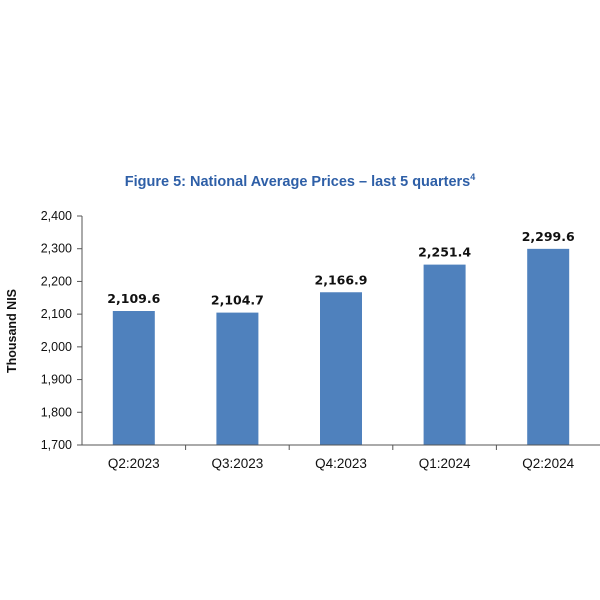  What do you see at coordinates (548, 236) in the screenshot?
I see `data-label: 2,299.6` at bounding box center [548, 236].